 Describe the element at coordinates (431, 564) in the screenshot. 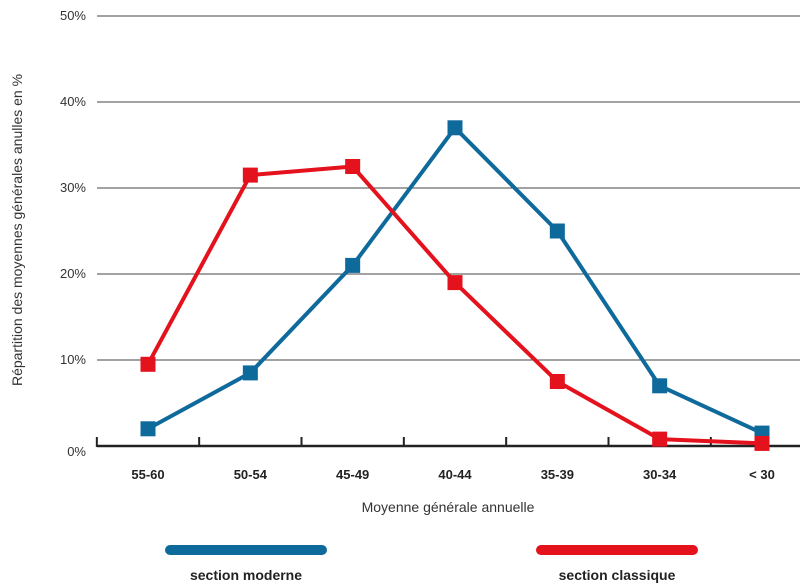

I see `legend: section moderne section classique` at that location.